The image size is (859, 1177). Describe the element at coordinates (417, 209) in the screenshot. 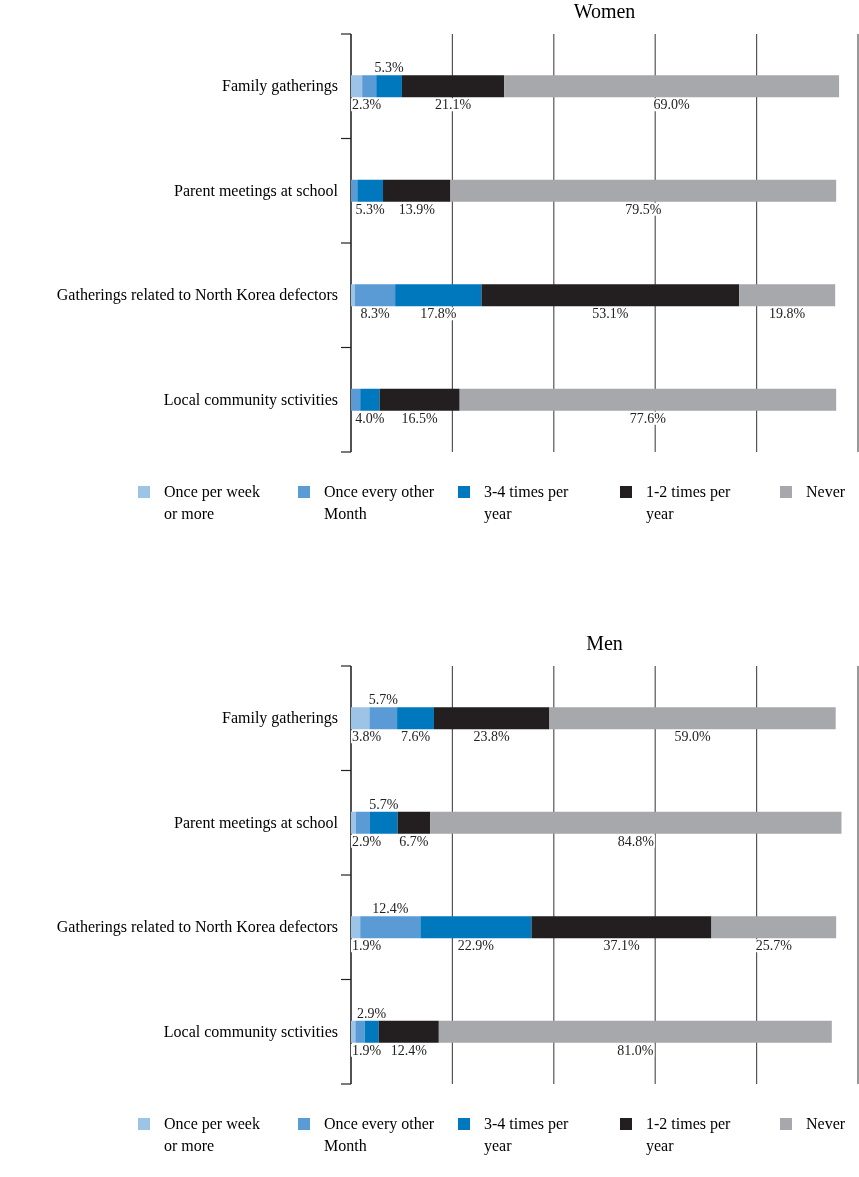

I see `data-label: 13.9%` at that location.